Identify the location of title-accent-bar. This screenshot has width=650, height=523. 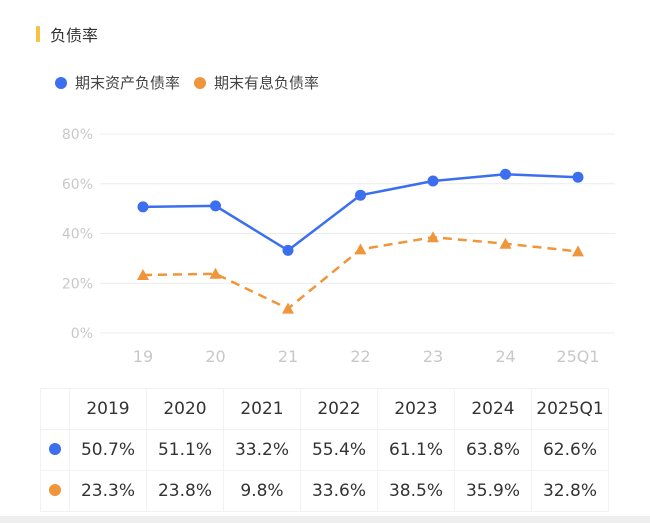
(38, 34).